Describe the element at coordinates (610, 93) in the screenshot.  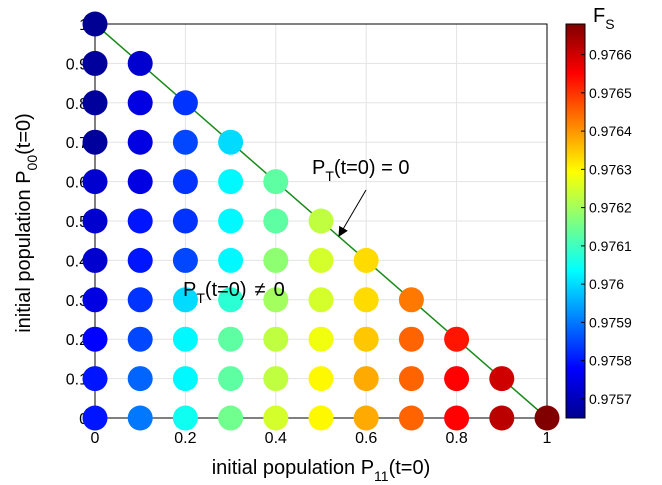
I see `colorbar-tick-label: 0.9765` at that location.